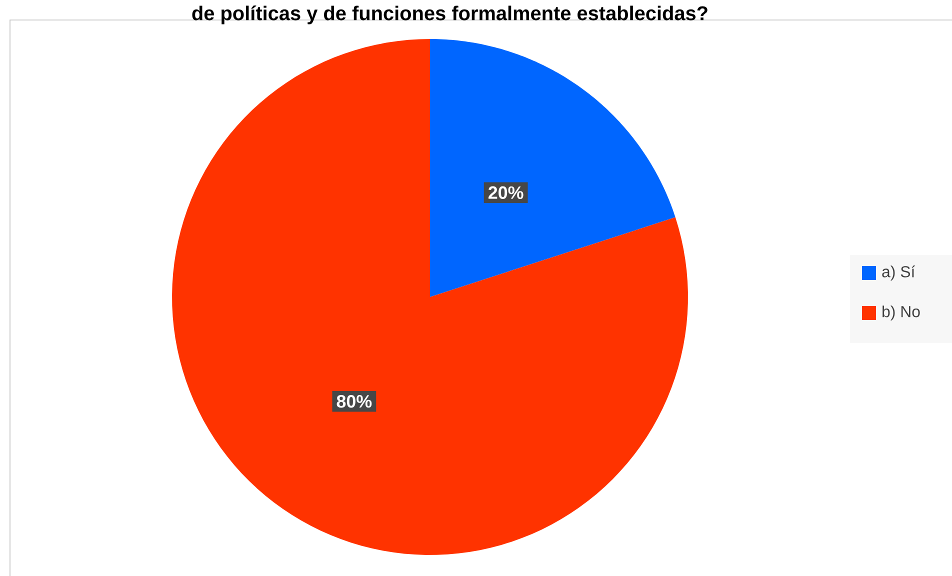 The width and height of the screenshot is (952, 576). I want to click on legend-label: b) No, so click(901, 313).